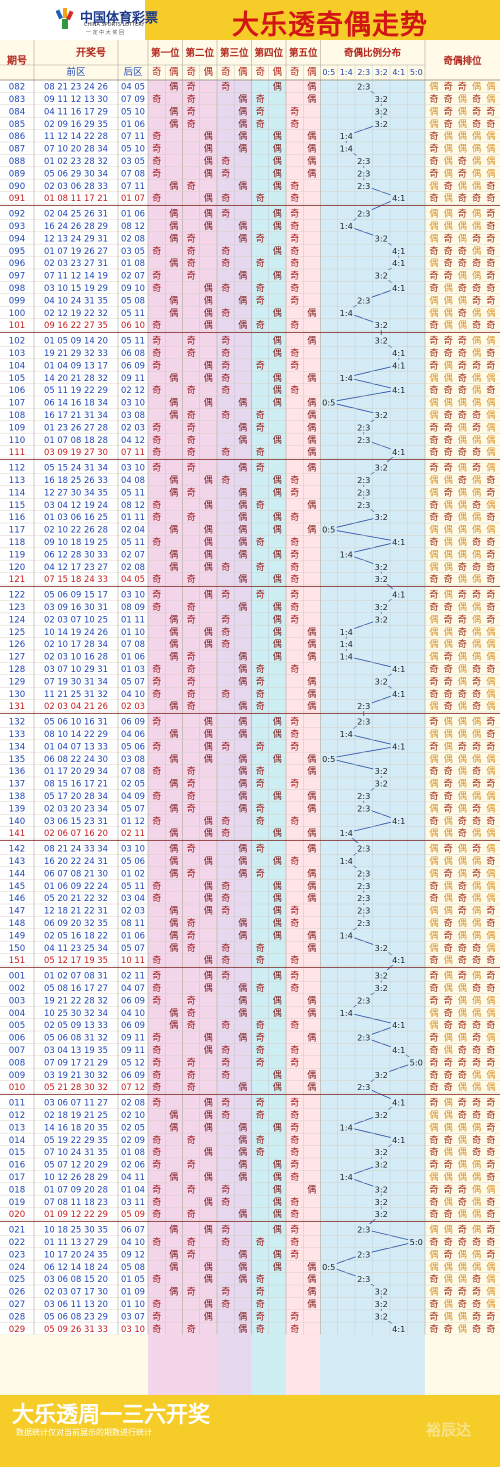  What do you see at coordinates (133, 1115) in the screenshot?
I see `back-numbers: 02 10` at bounding box center [133, 1115].